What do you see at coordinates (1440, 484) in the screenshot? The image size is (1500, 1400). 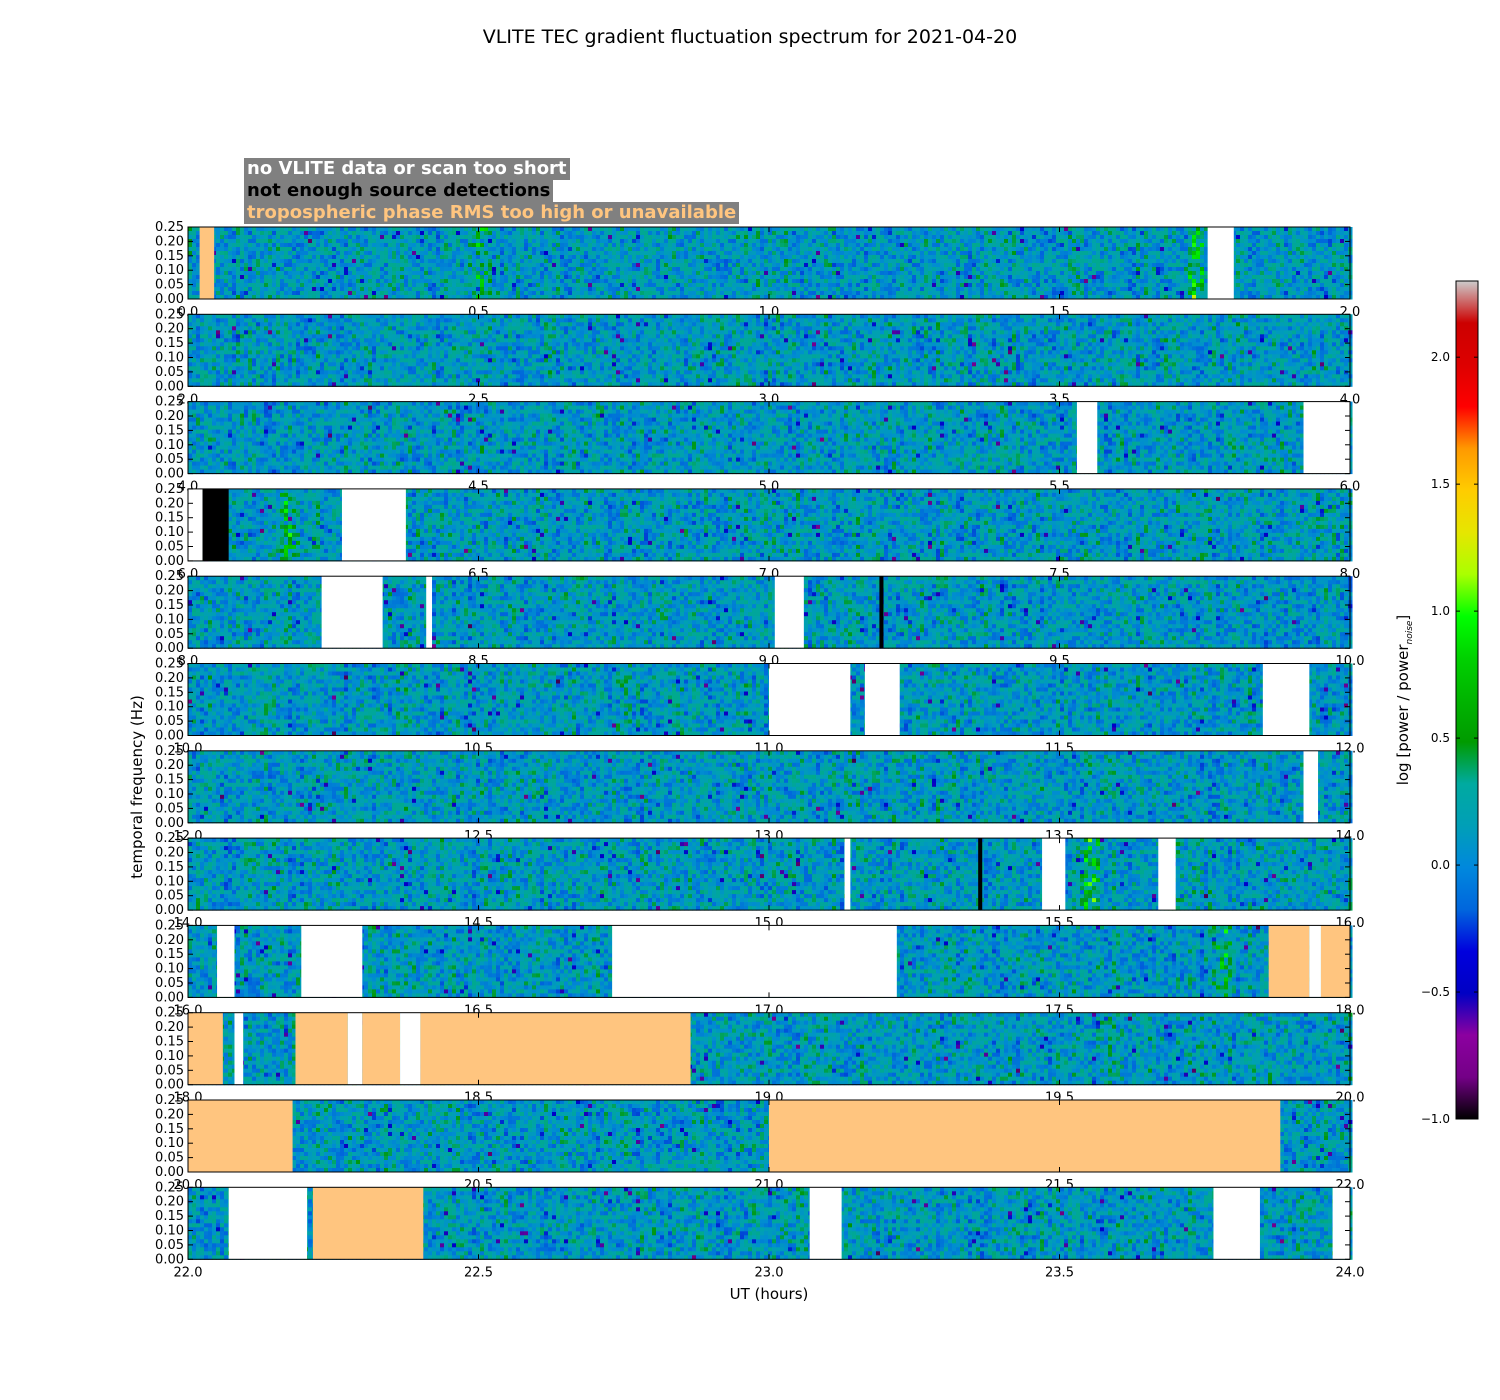 I see `colorbar-tick-label: 1.5` at bounding box center [1440, 484].